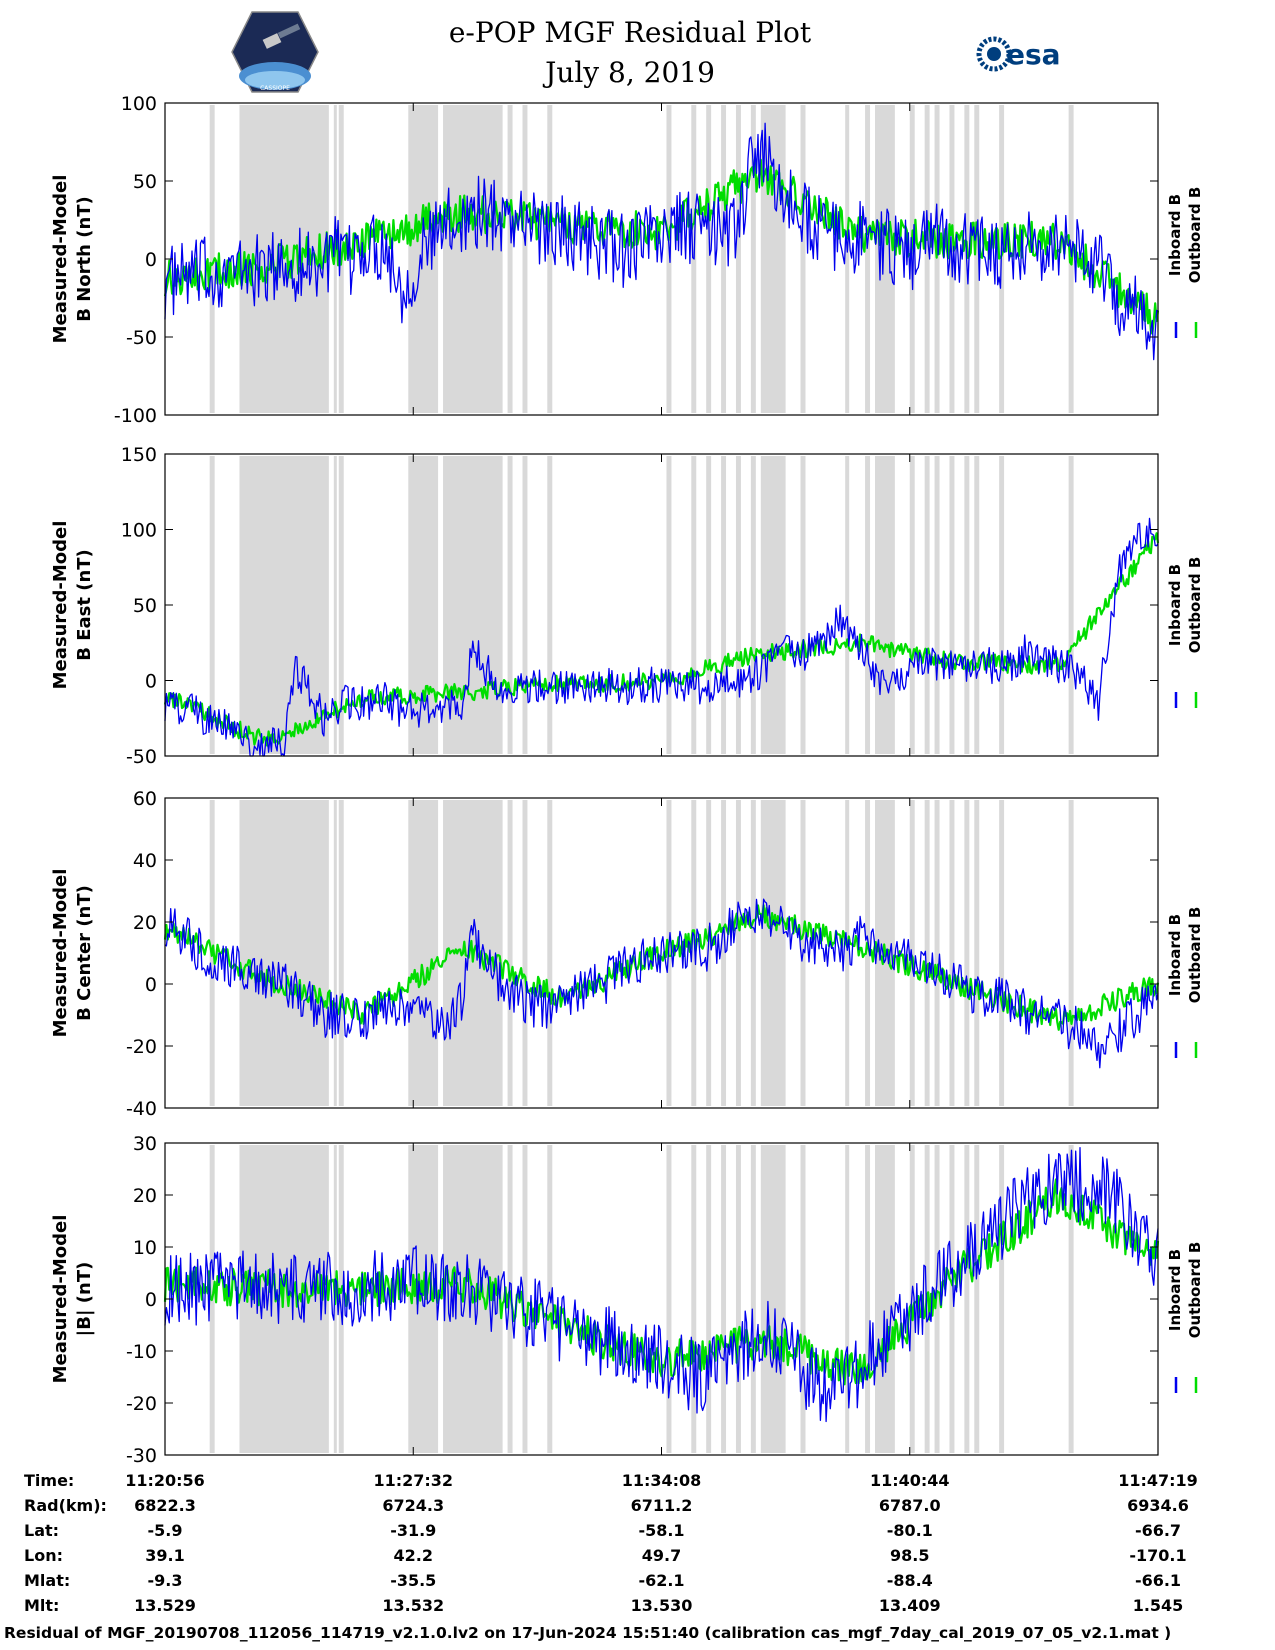 This screenshot has width=1275, height=1650. What do you see at coordinates (145, 182) in the screenshot?
I see `y-tick-label: 50` at bounding box center [145, 182].